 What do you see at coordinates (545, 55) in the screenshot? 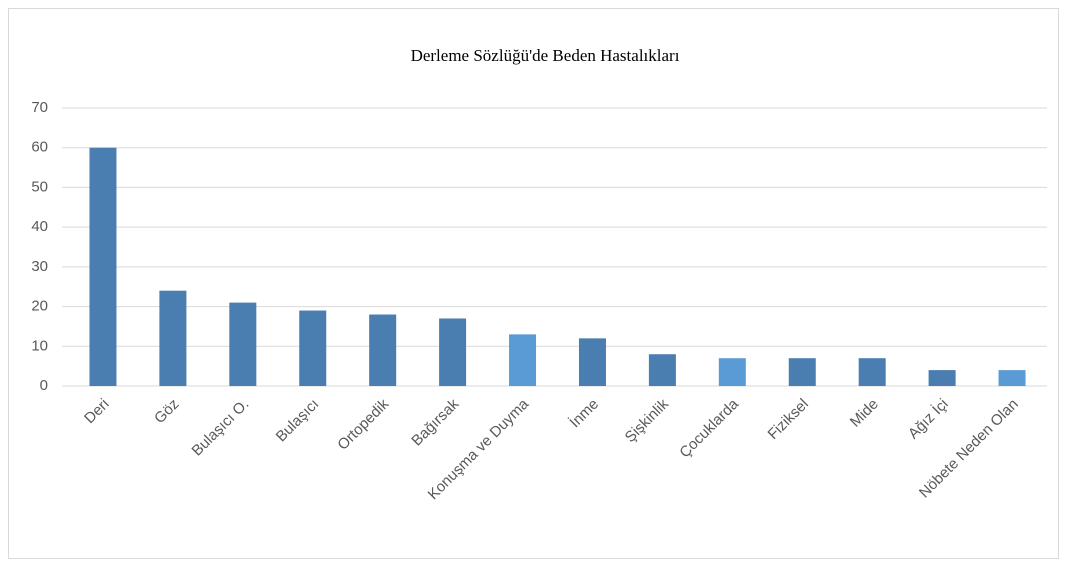
I see `chart-title: Derleme Sözlüğü'de Beden Hastalıkları` at bounding box center [545, 55].